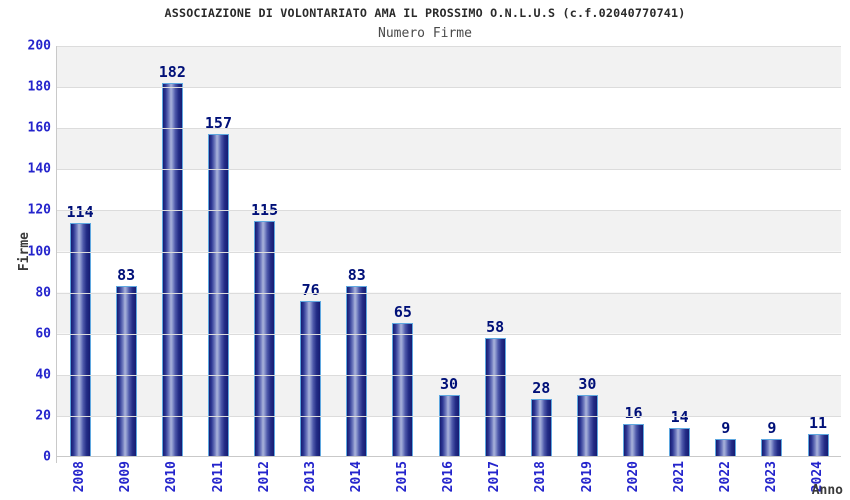 The height and width of the screenshot is (500, 850). What do you see at coordinates (172, 72) in the screenshot?
I see `bar-value-label: 182` at bounding box center [172, 72].